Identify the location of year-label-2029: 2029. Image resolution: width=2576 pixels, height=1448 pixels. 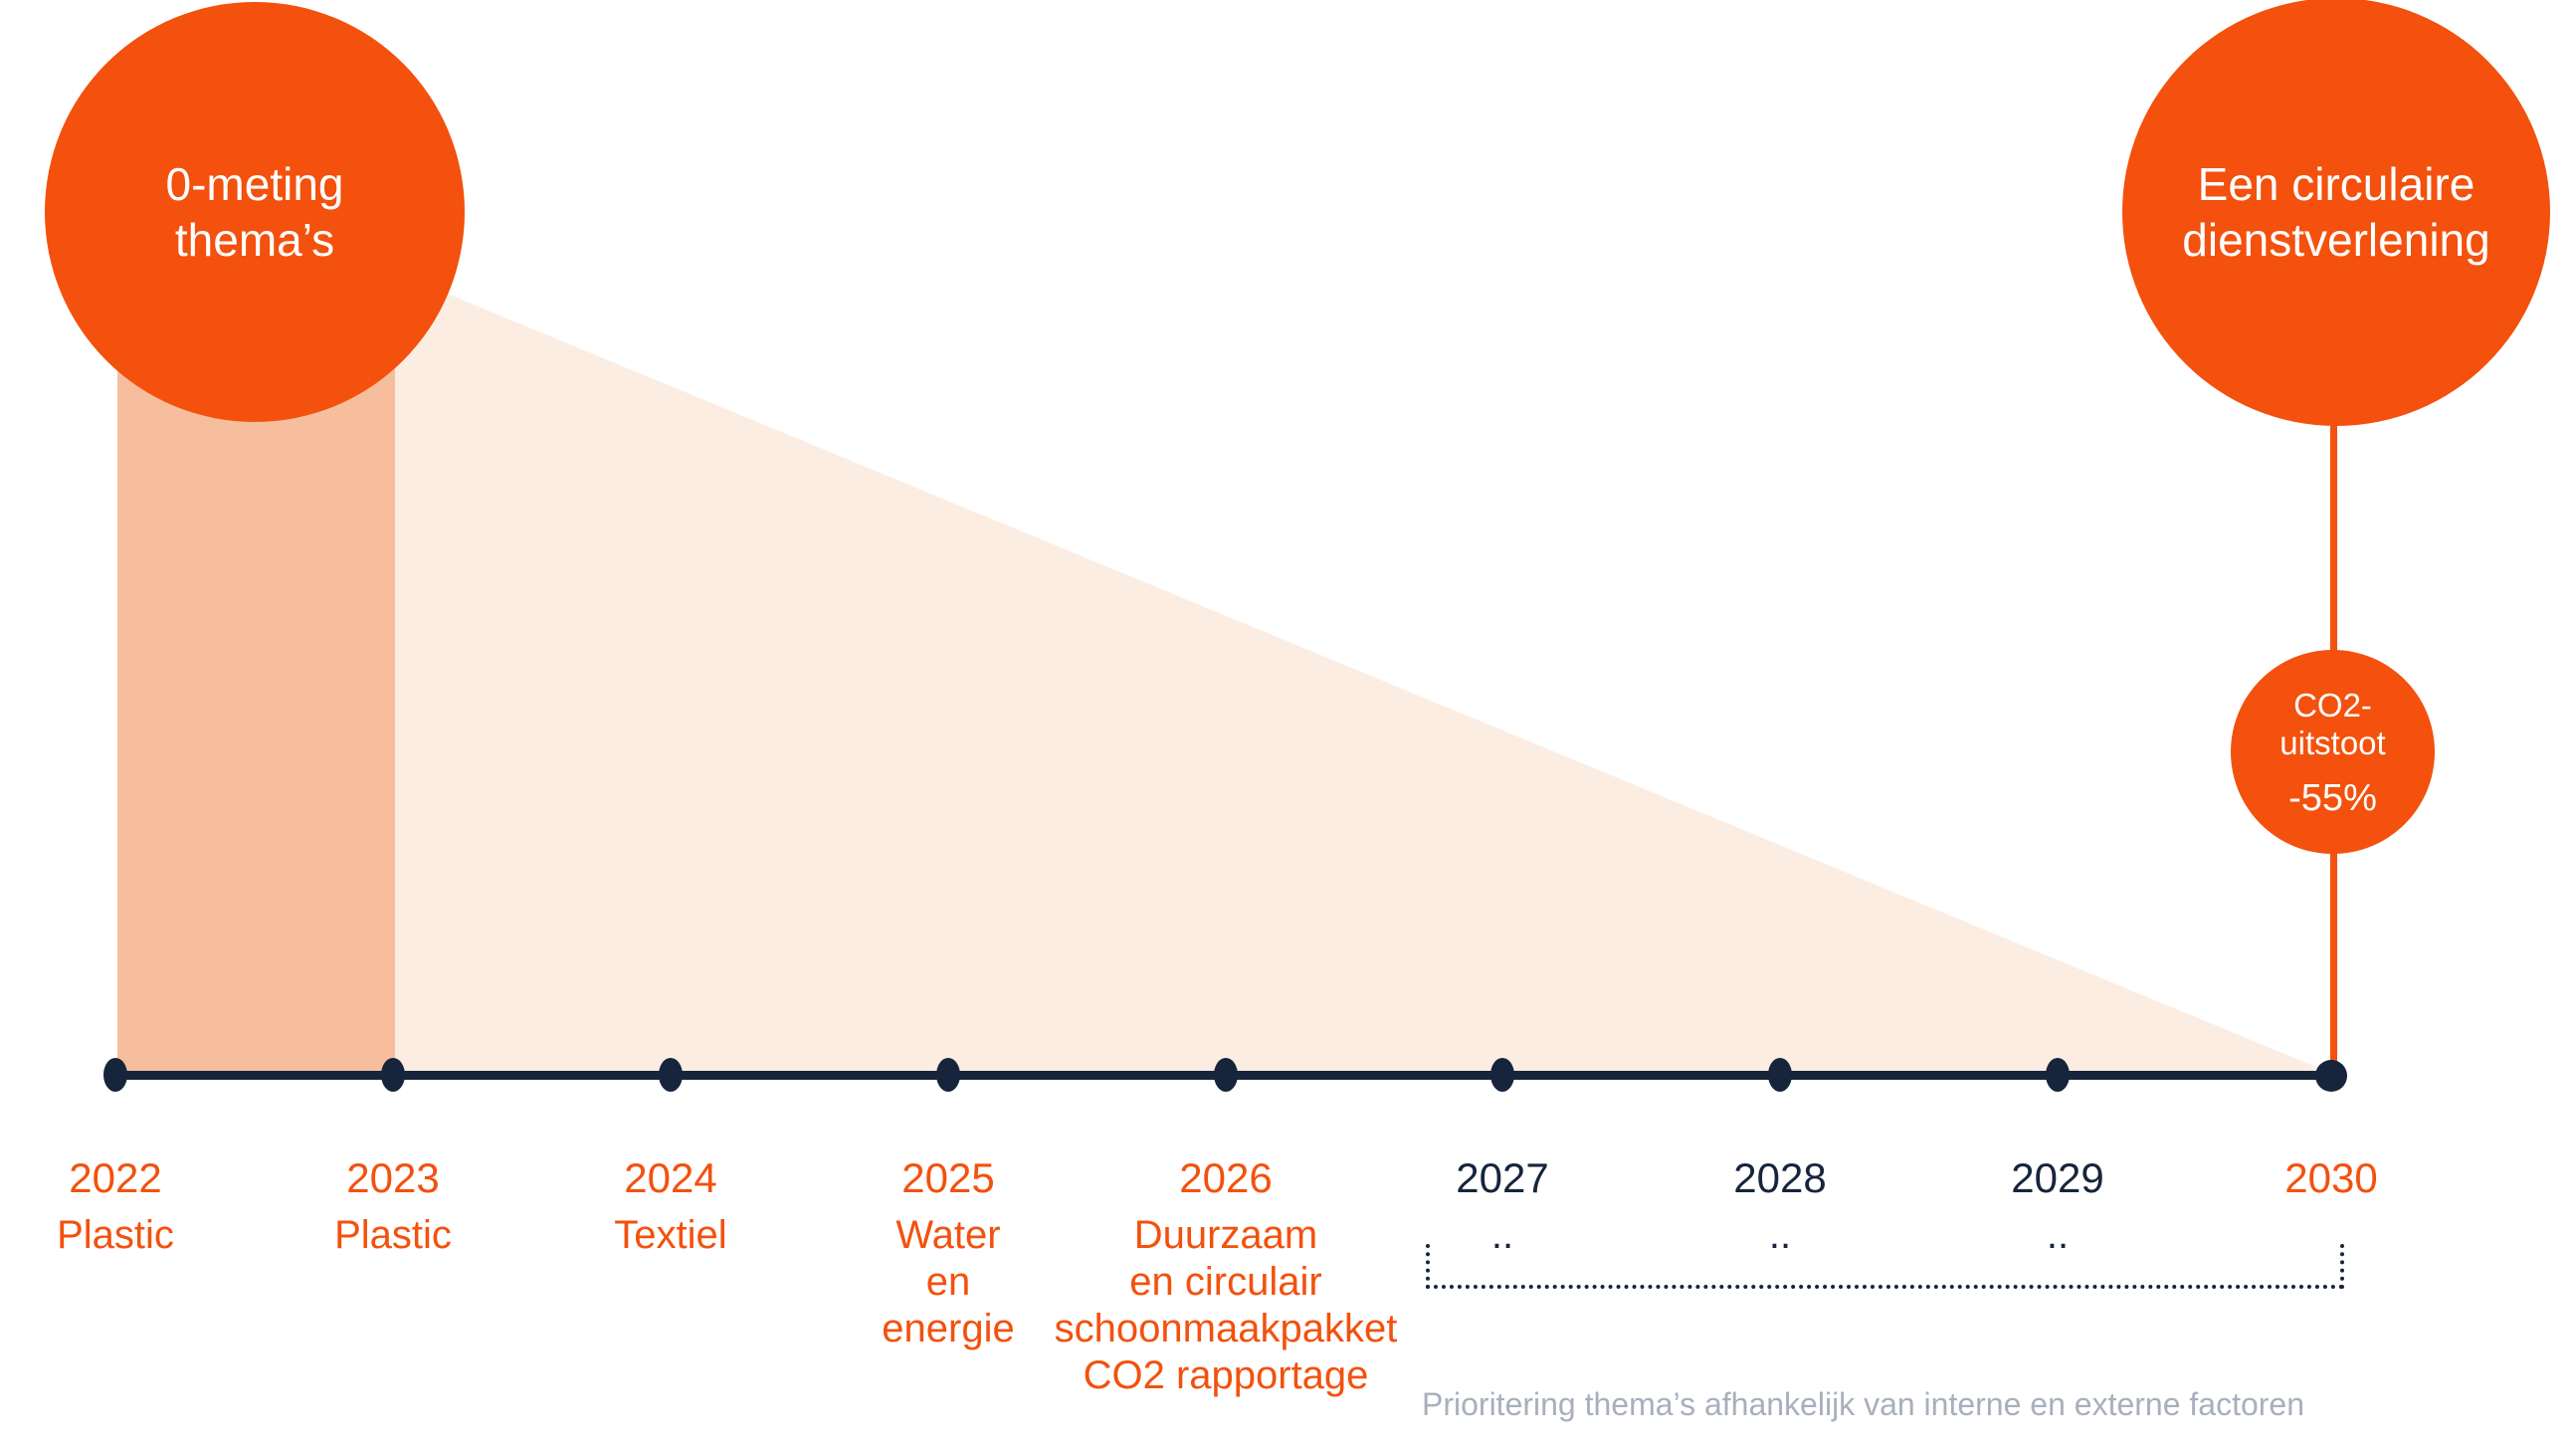
(2057, 1177).